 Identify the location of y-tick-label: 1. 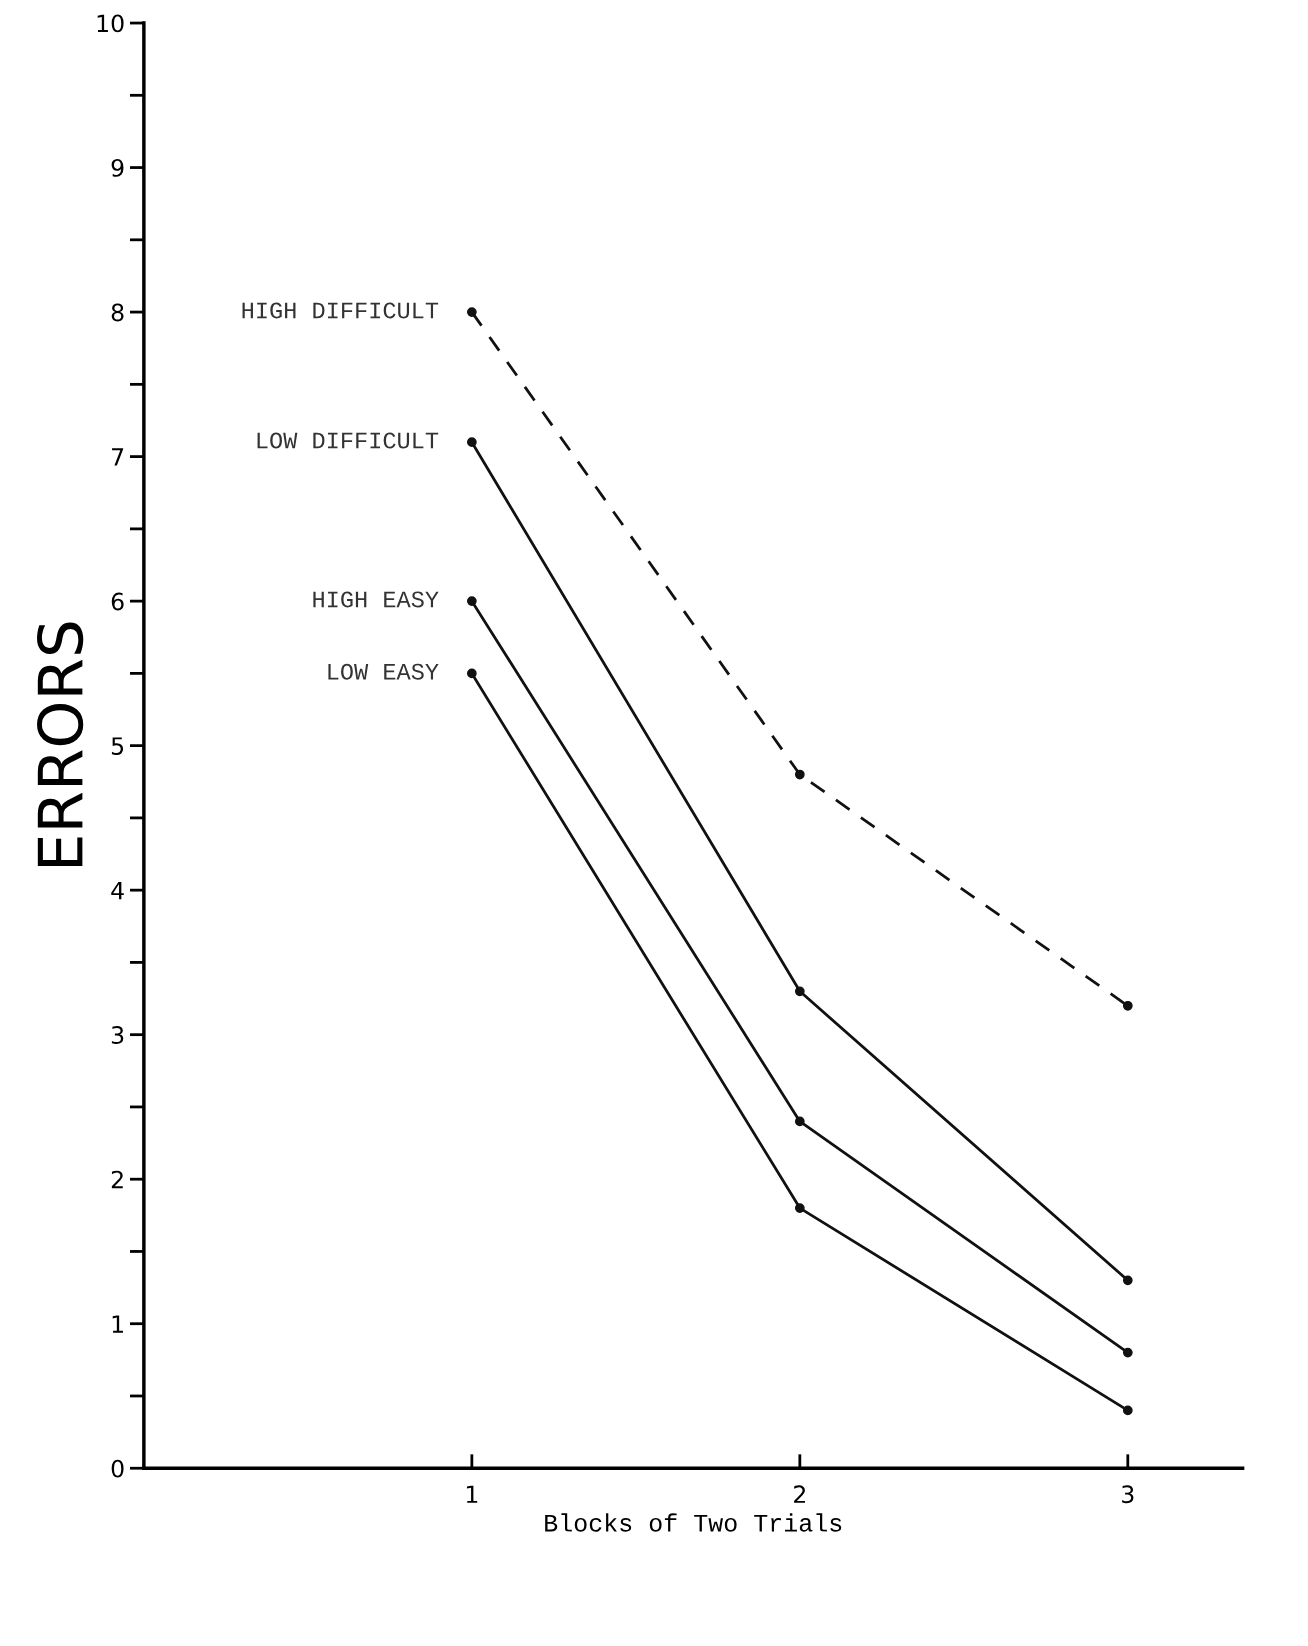
(117, 1324).